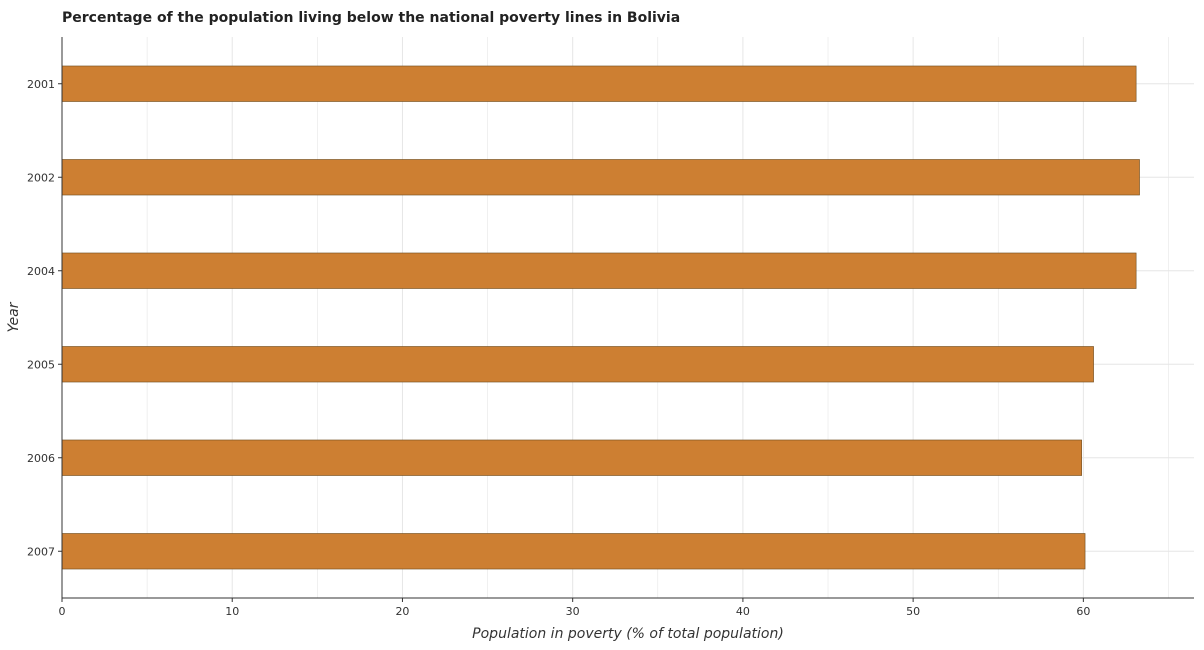 The image size is (1204, 650). What do you see at coordinates (62, 611) in the screenshot?
I see `x-tick-label: 0` at bounding box center [62, 611].